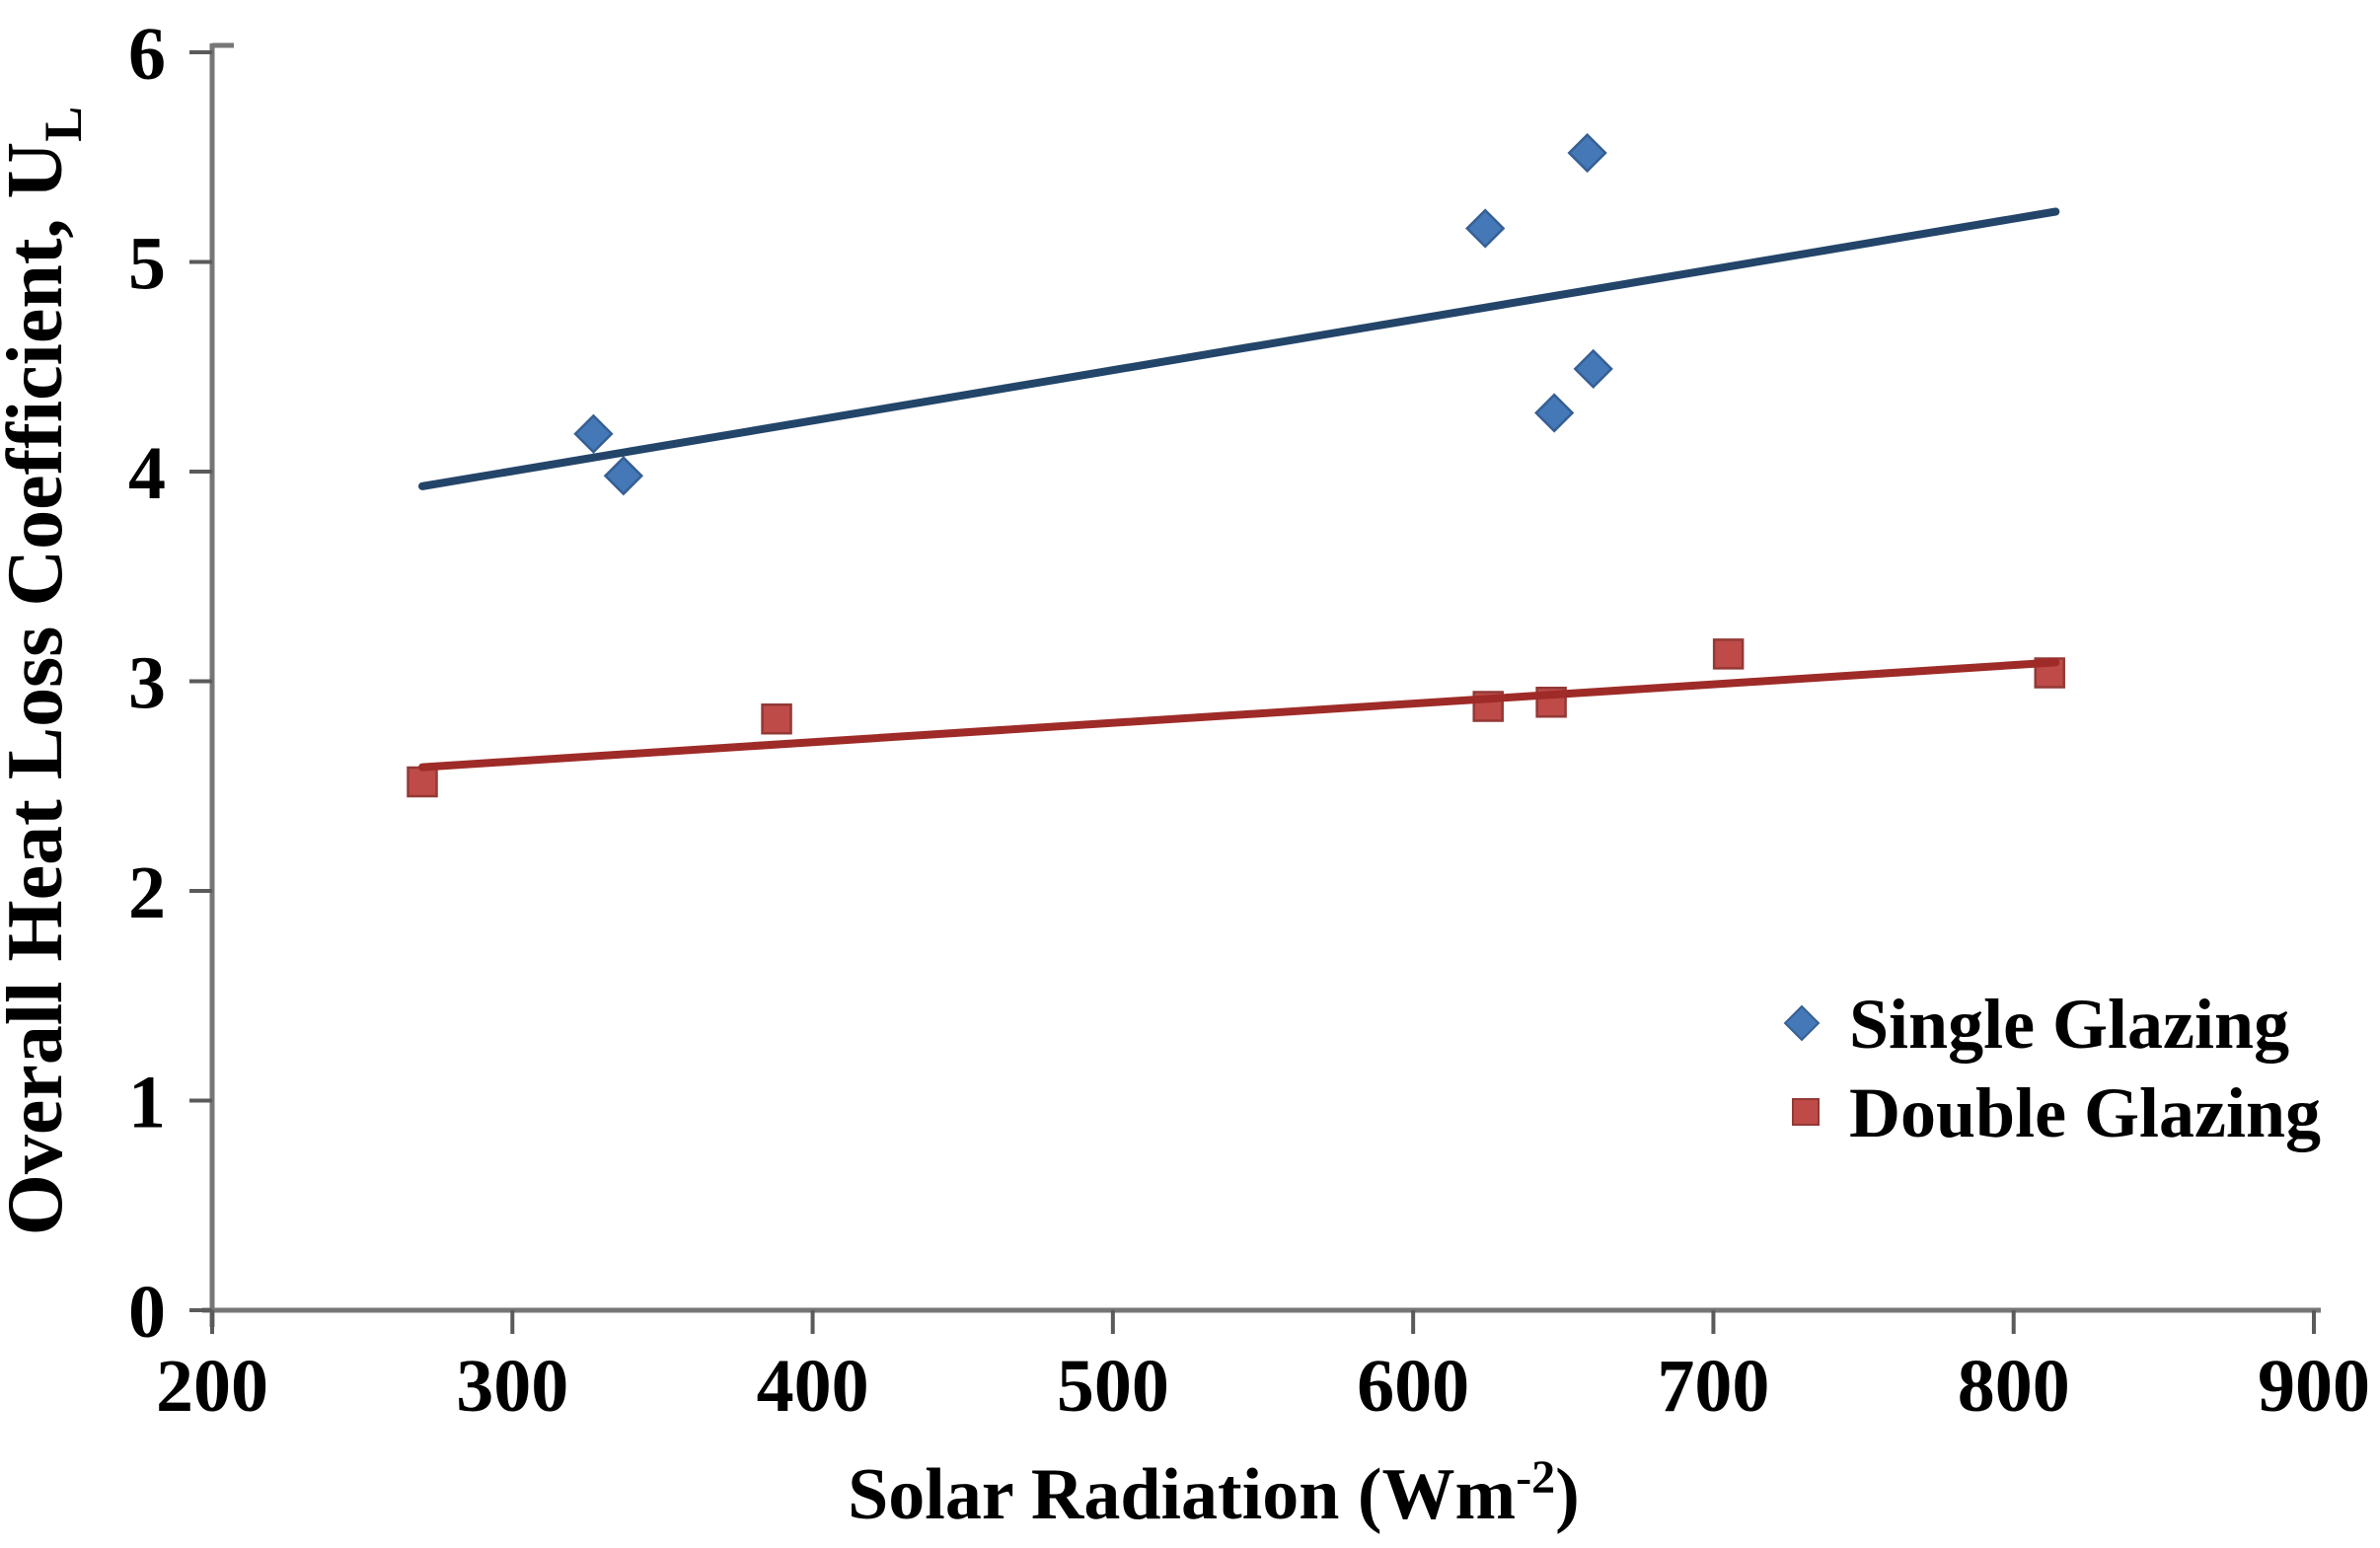 The height and width of the screenshot is (1548, 2380). Describe the element at coordinates (39, 689) in the screenshot. I see `y-axis-title-main: Overall Heat Loss Coefficient, U` at that location.